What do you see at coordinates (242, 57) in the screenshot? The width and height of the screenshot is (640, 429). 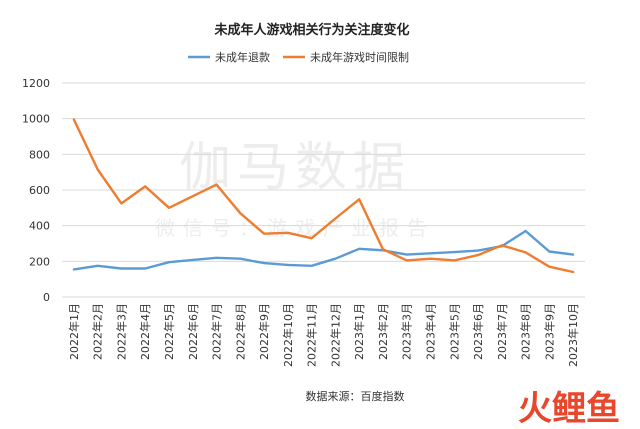 I see `legend-label: 未成年退款` at bounding box center [242, 57].